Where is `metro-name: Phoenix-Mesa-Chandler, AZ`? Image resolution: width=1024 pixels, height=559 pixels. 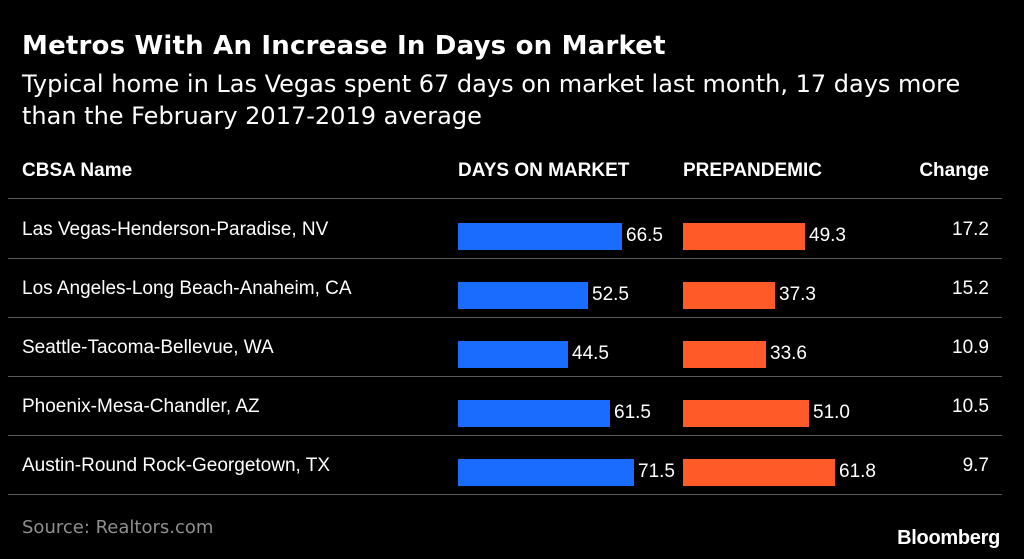 metro-name: Phoenix-Mesa-Chandler, AZ is located at coordinates (141, 406).